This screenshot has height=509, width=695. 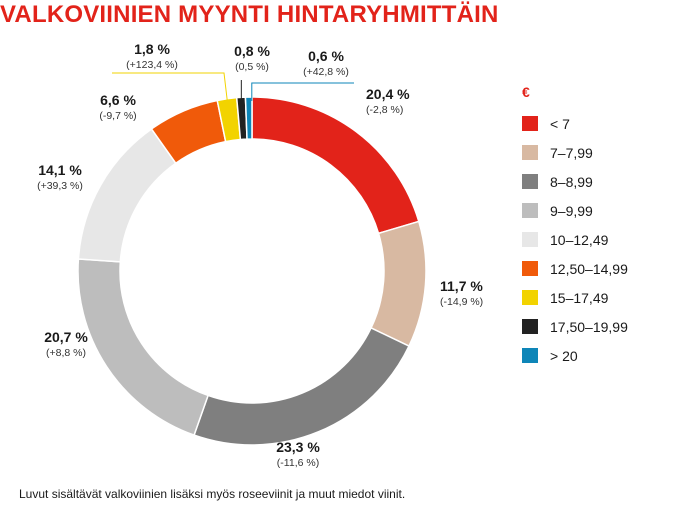 I want to click on slice-value-label: 11,7 %, so click(x=461, y=286).